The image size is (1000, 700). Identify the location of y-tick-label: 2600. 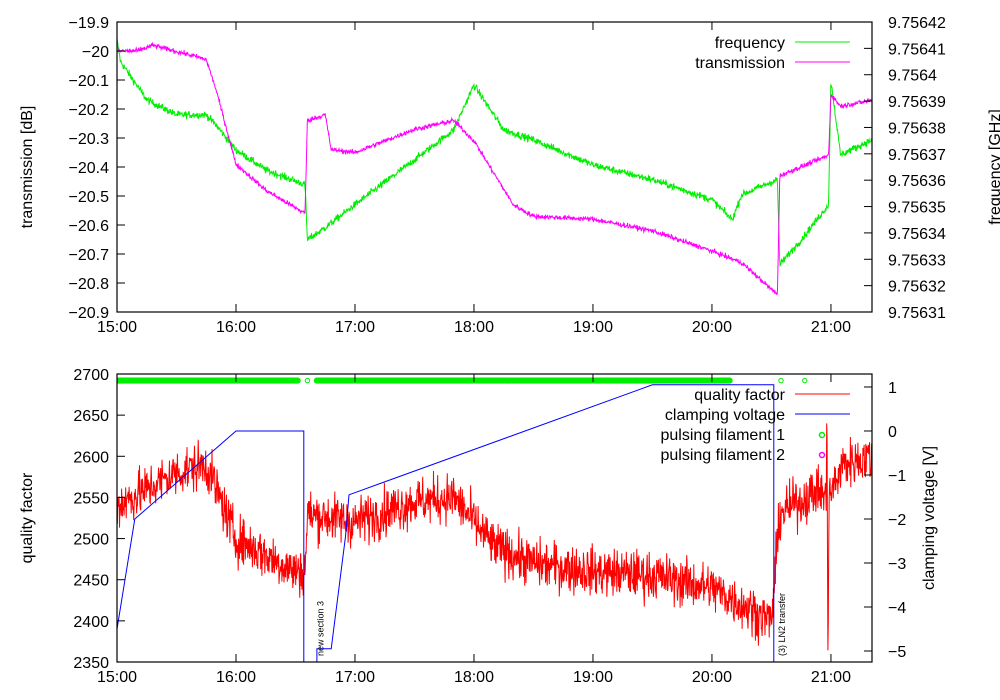
(91, 457).